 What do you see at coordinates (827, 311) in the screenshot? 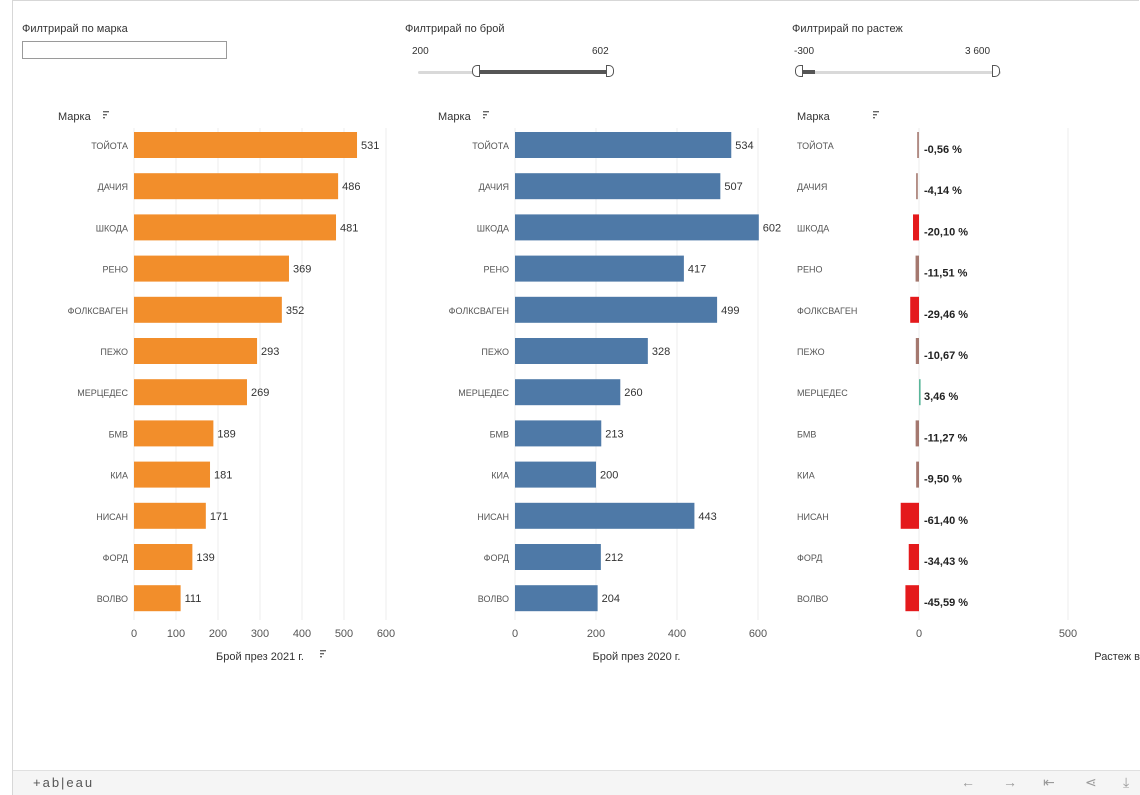
I see `chart3-category-label: ФОЛКСВАГЕН` at bounding box center [827, 311].